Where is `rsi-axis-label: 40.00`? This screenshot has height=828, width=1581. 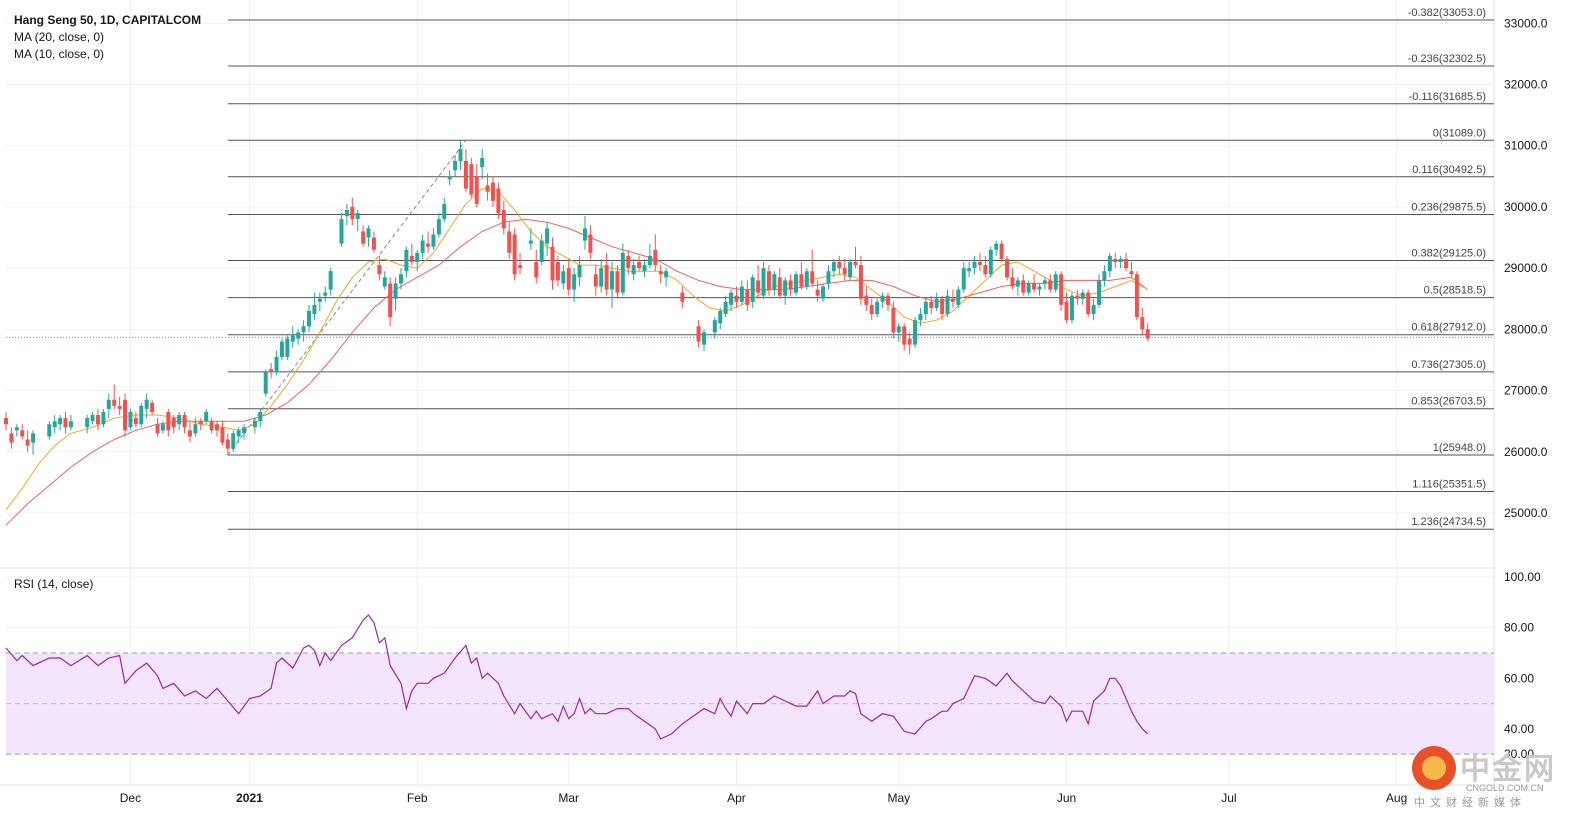
rsi-axis-label: 40.00 is located at coordinates (1519, 729).